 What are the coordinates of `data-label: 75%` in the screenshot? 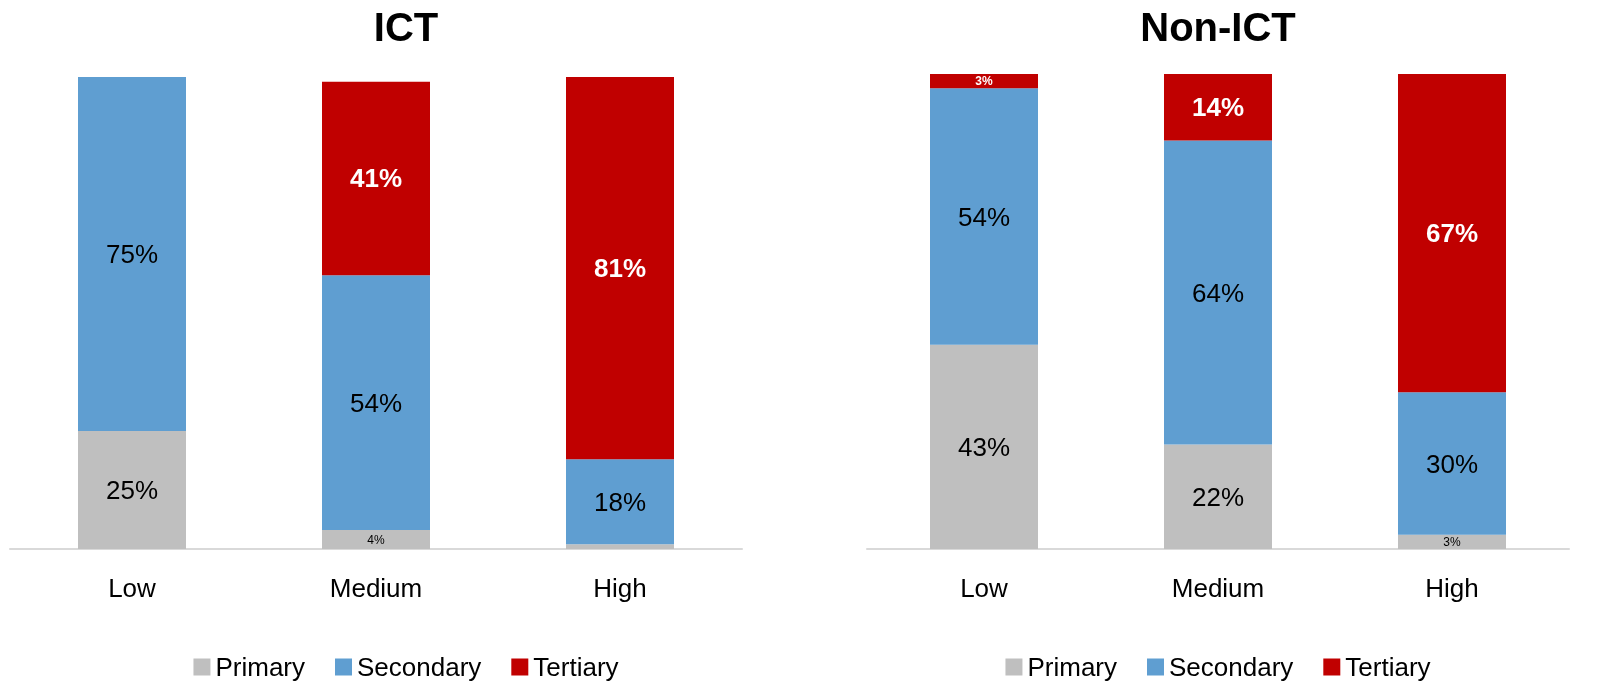 It's located at (132, 254).